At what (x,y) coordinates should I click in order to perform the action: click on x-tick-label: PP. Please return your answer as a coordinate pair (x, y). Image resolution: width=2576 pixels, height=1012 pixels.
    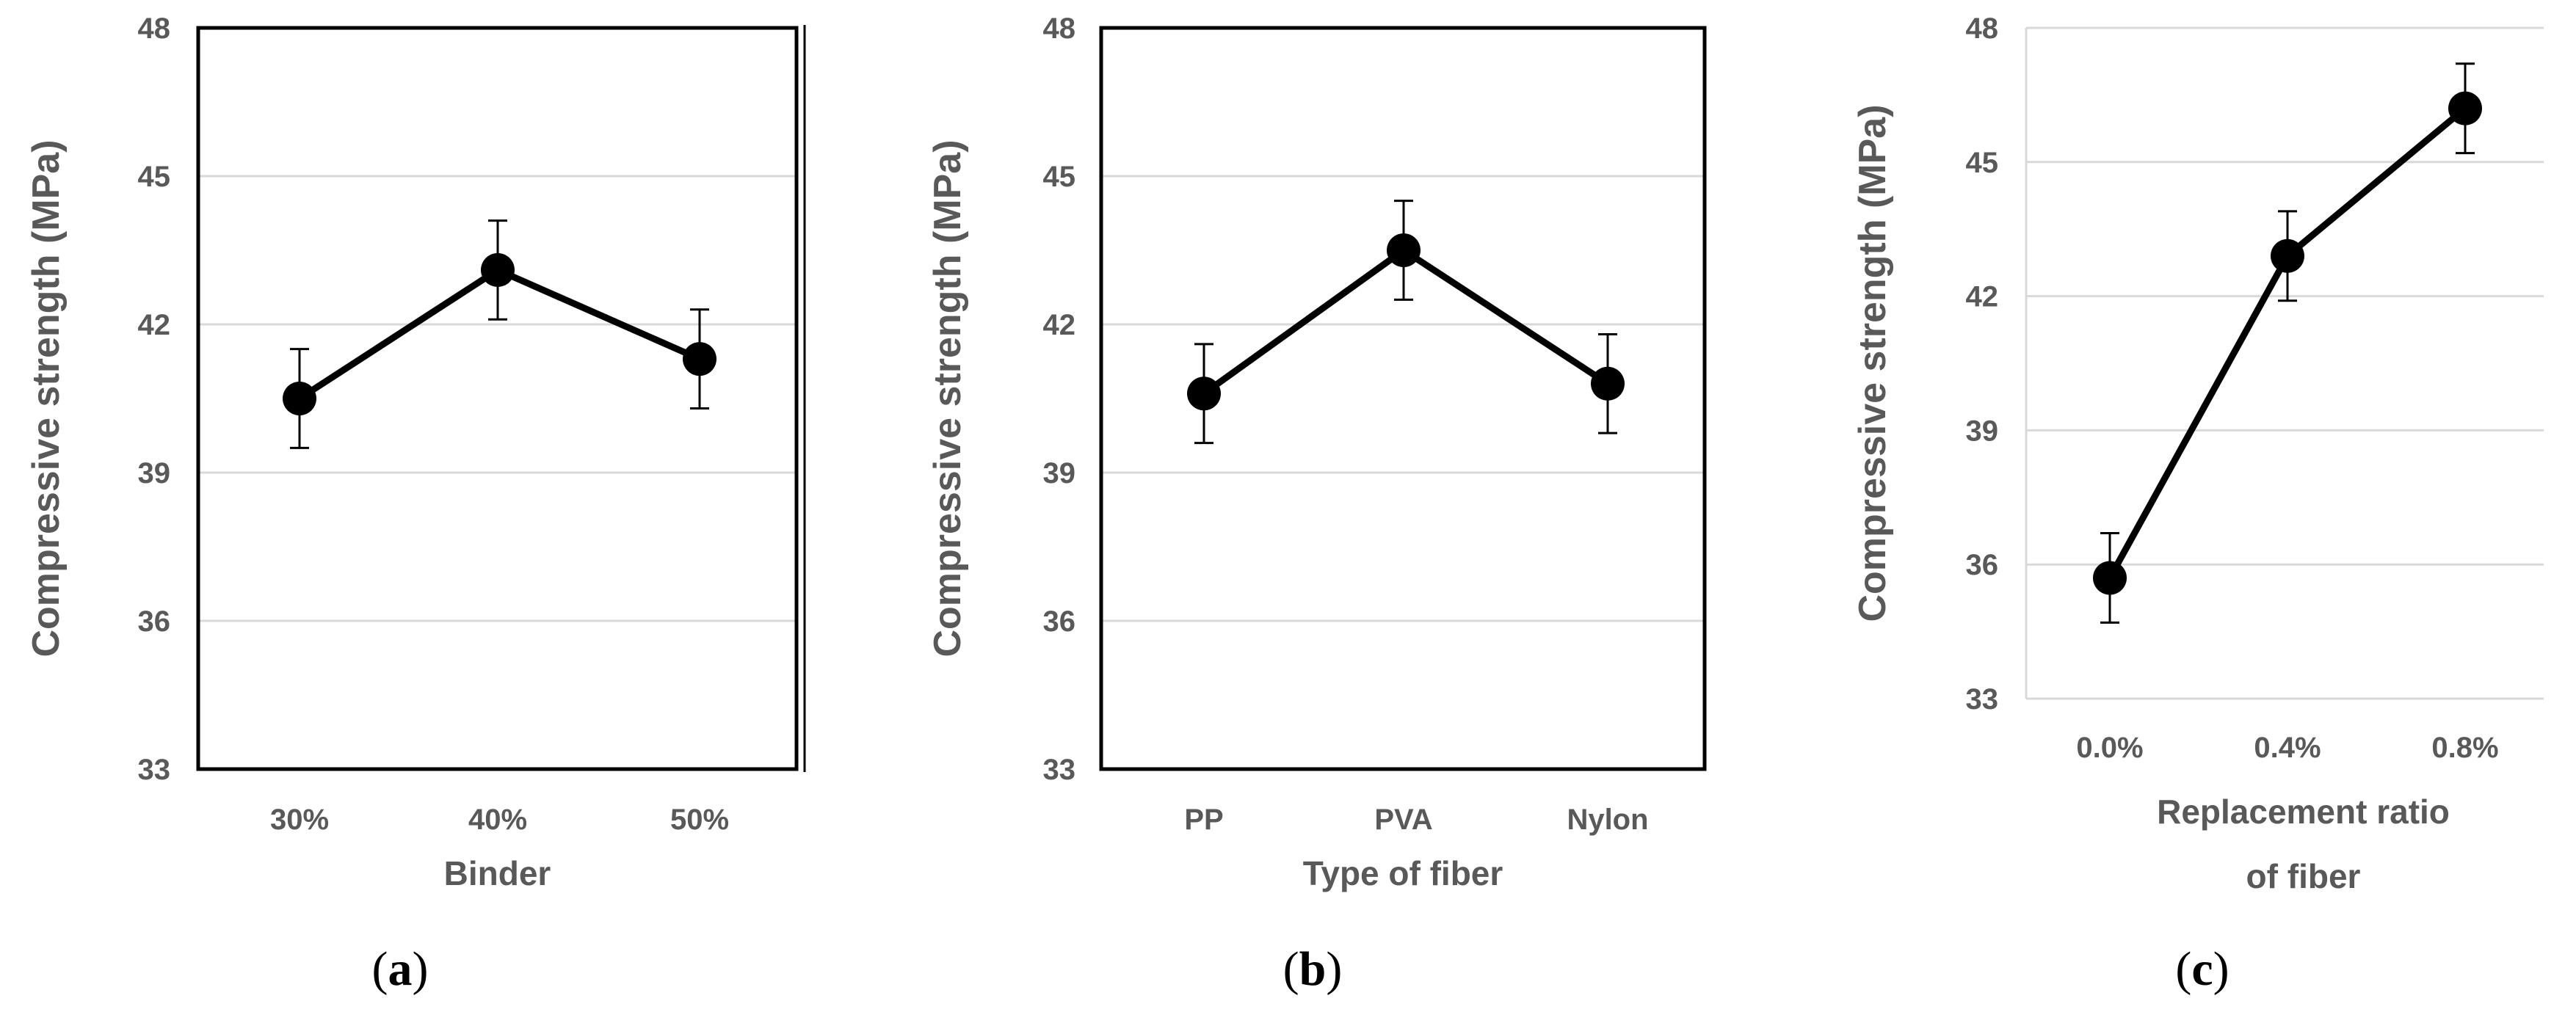
    Looking at the image, I should click on (1204, 820).